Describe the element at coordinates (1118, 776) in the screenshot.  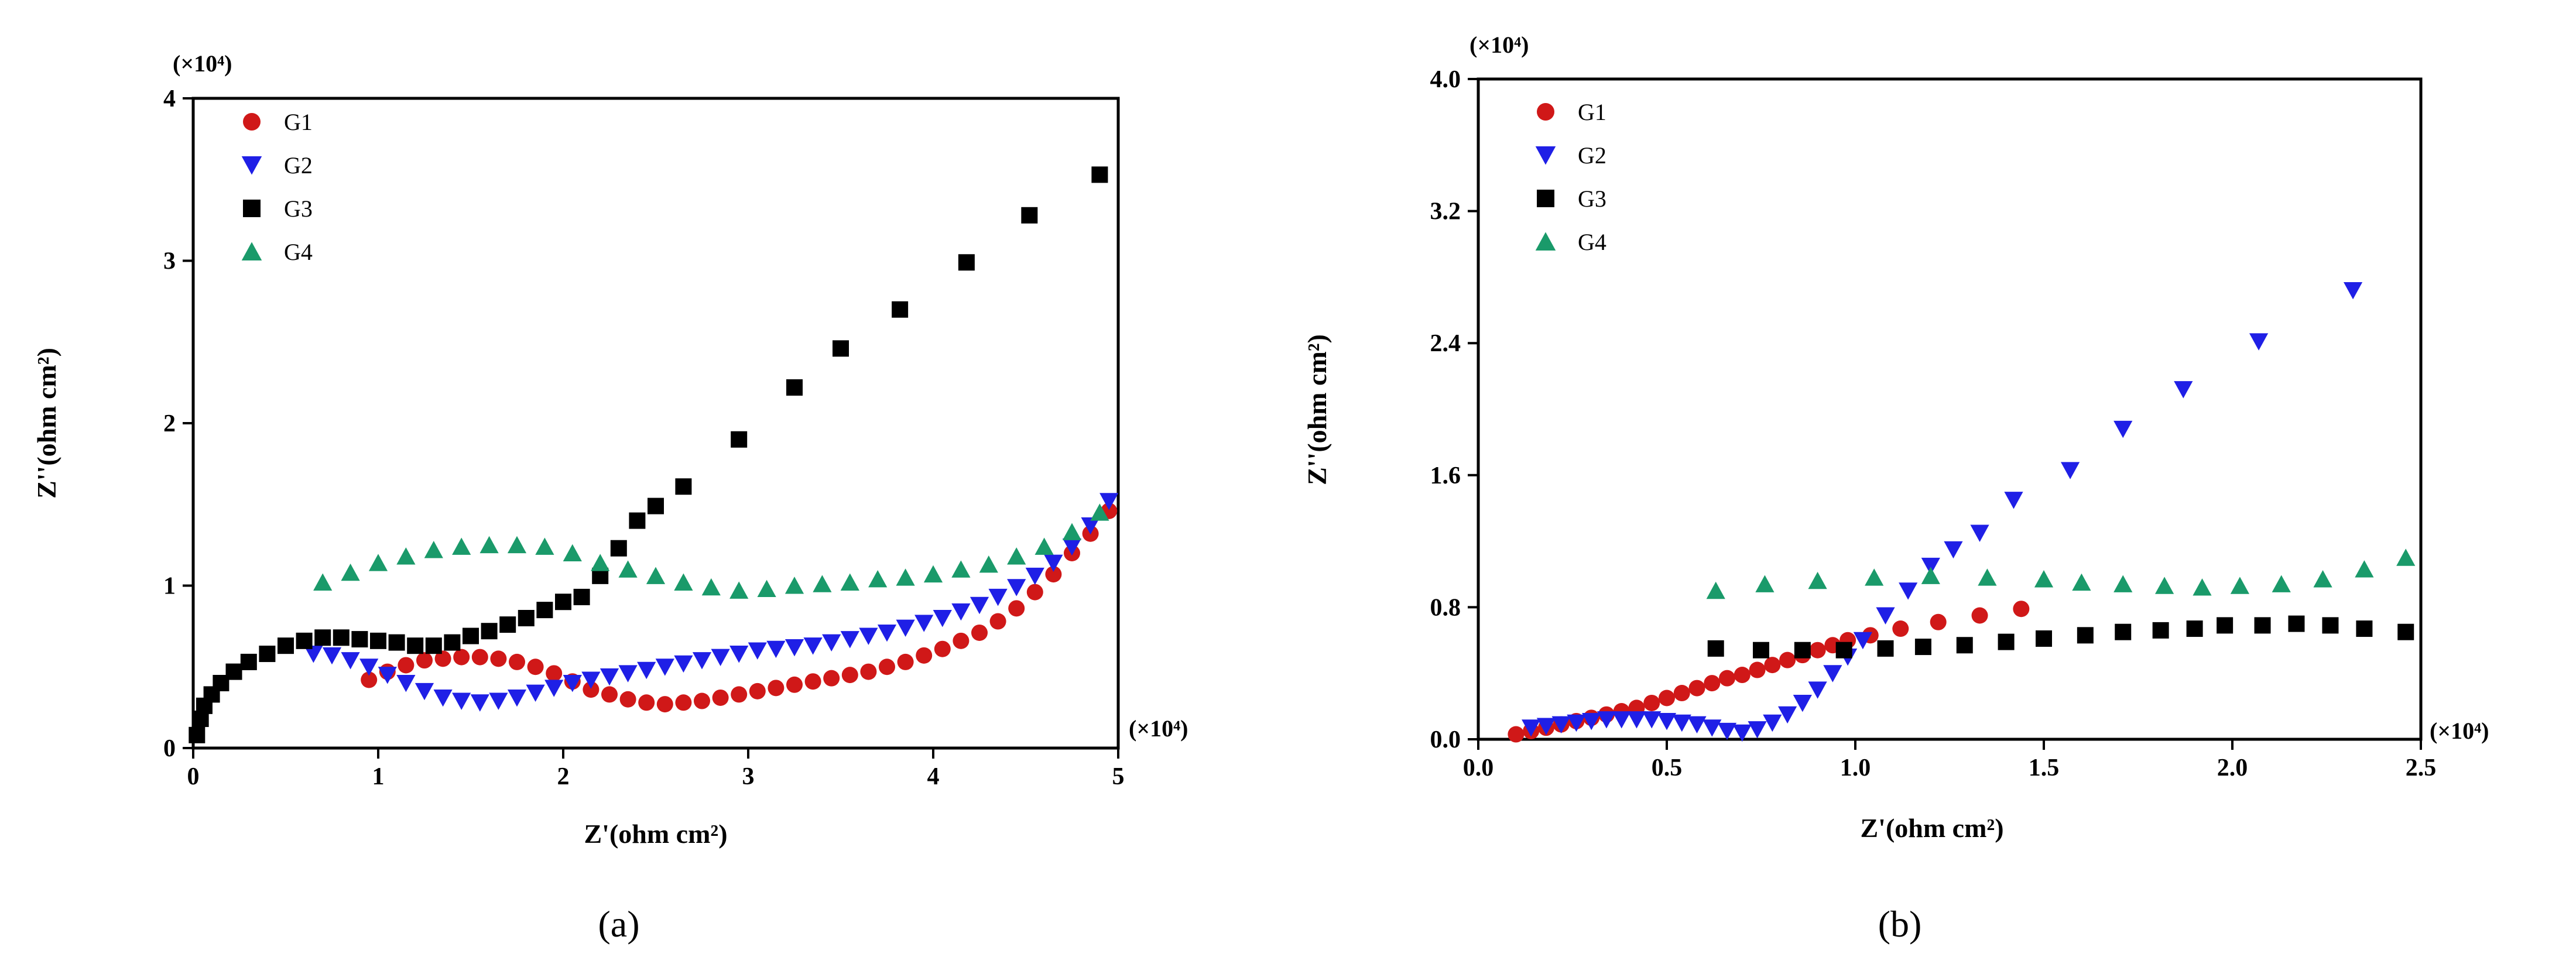
I see `x-tick-label: 5` at that location.